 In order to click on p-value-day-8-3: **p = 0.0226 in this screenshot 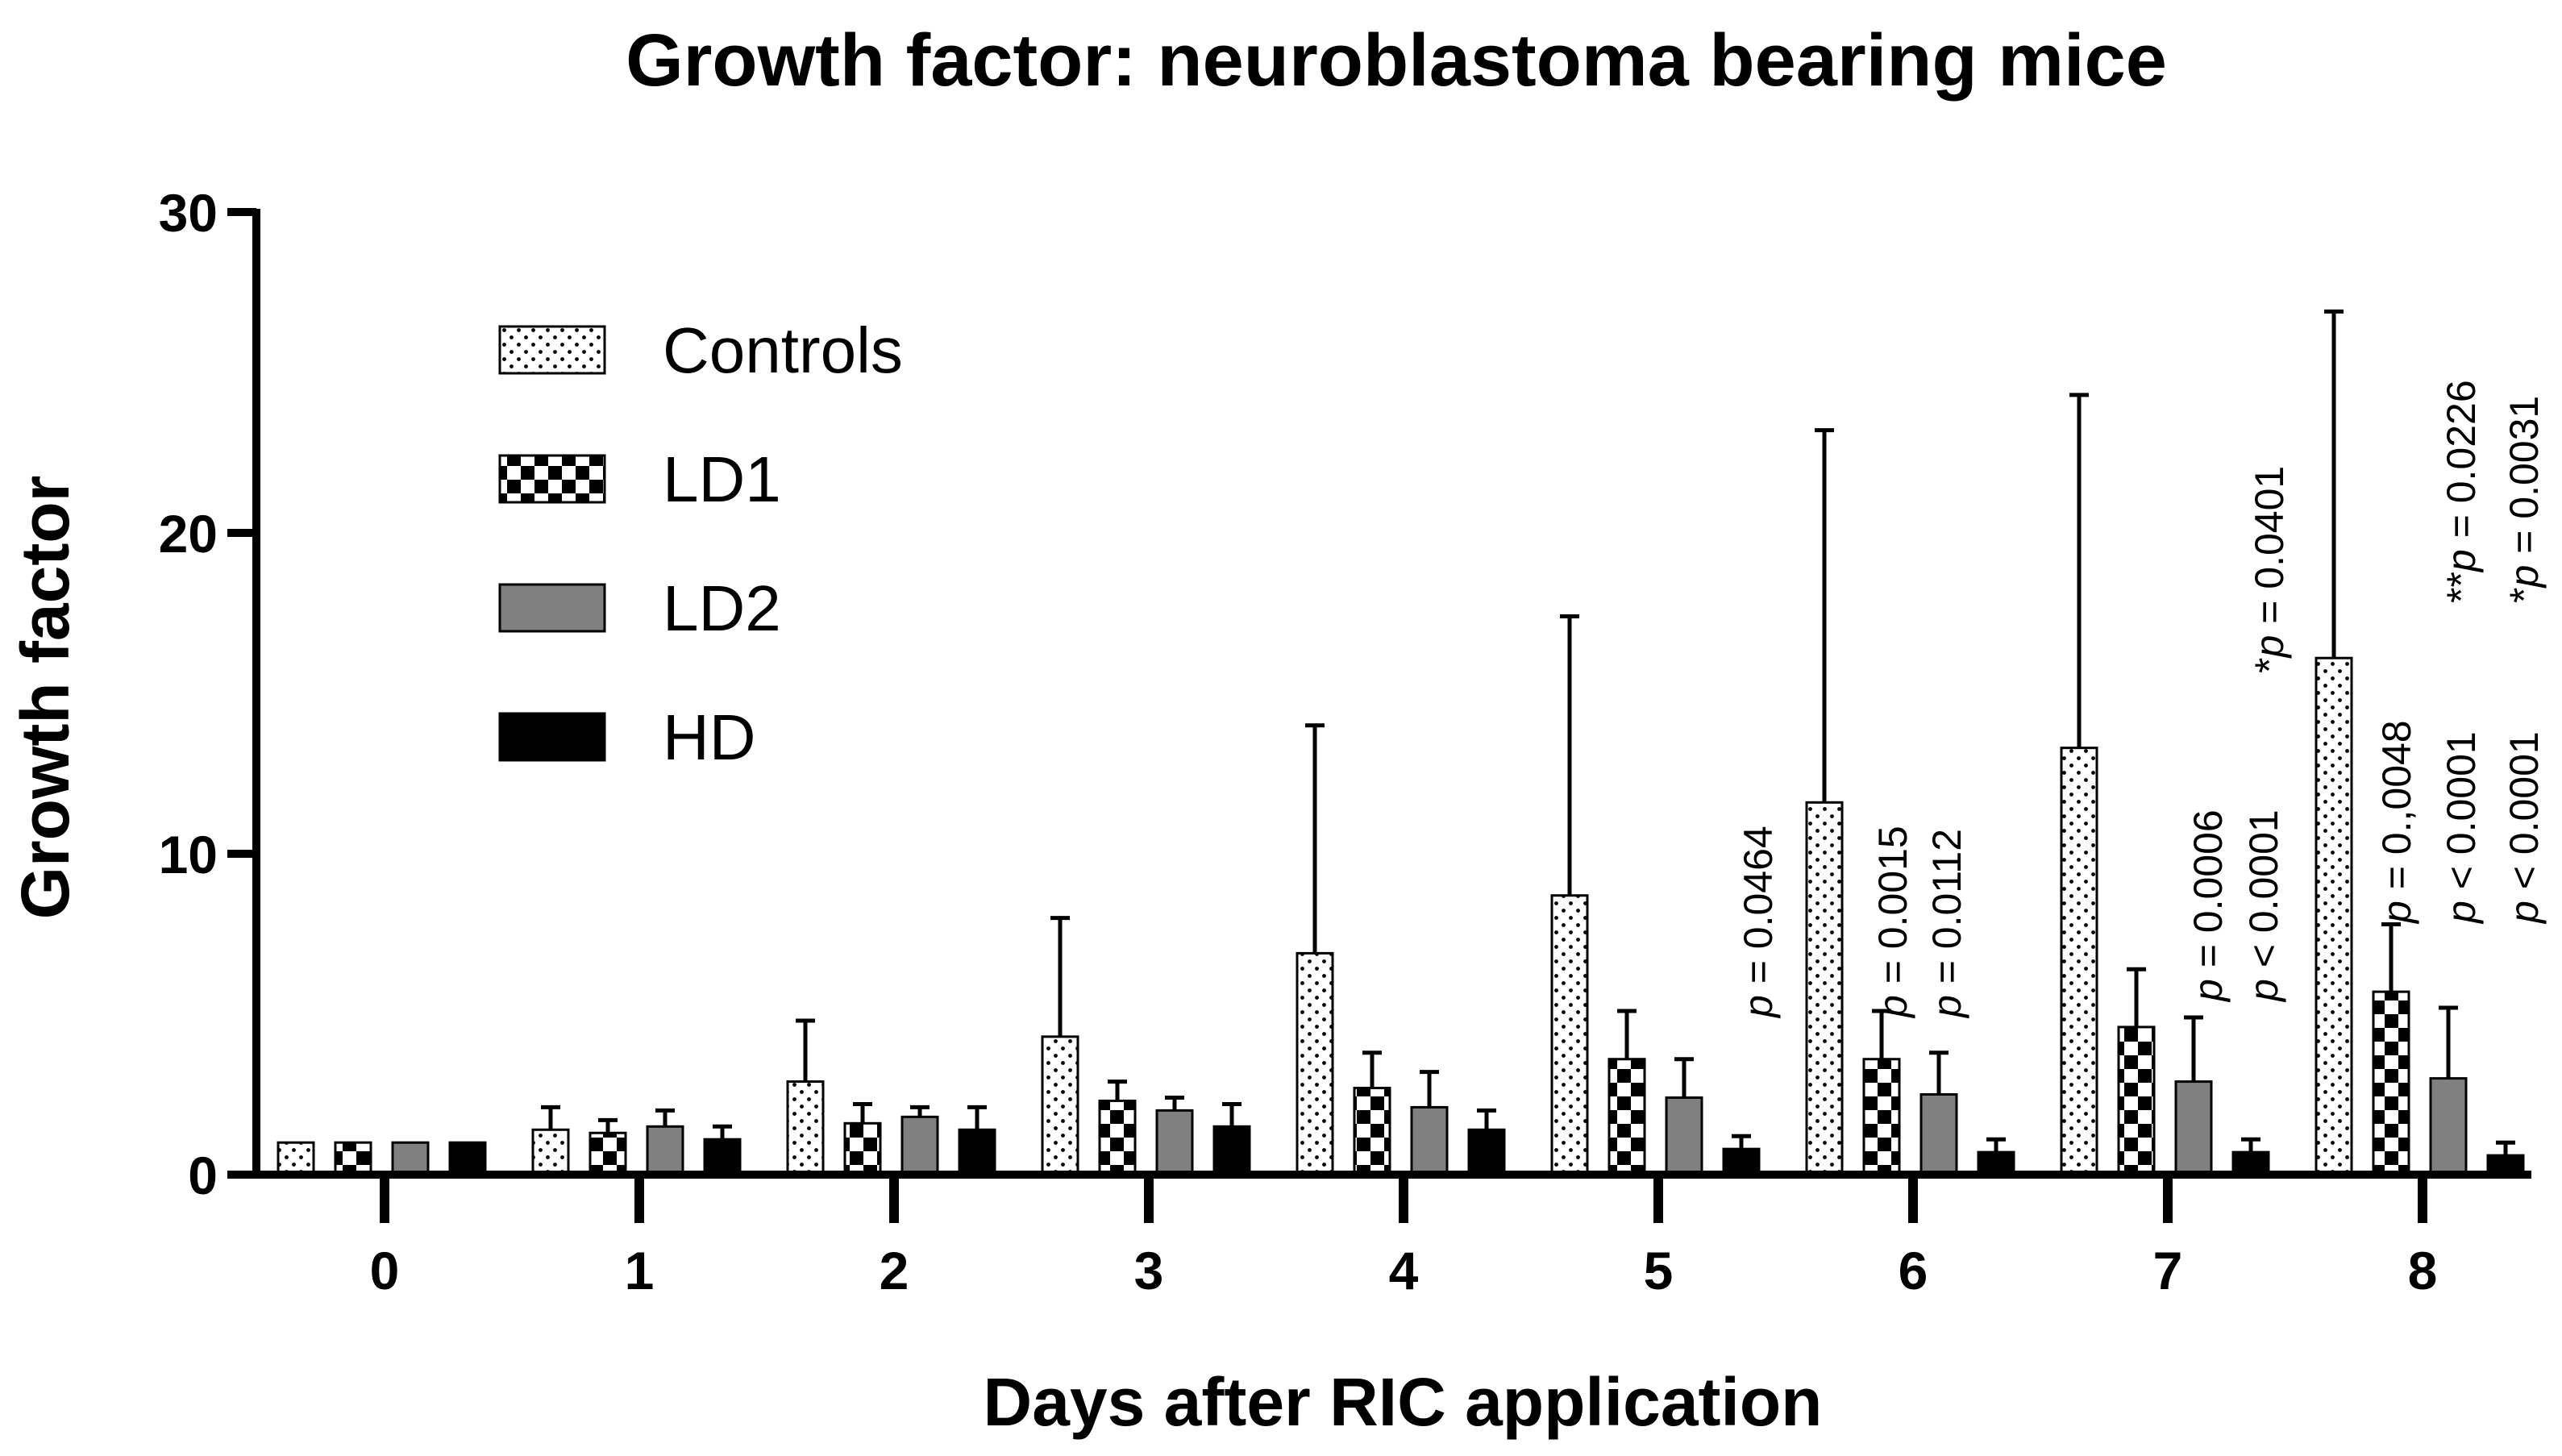, I will do `click(2462, 491)`.